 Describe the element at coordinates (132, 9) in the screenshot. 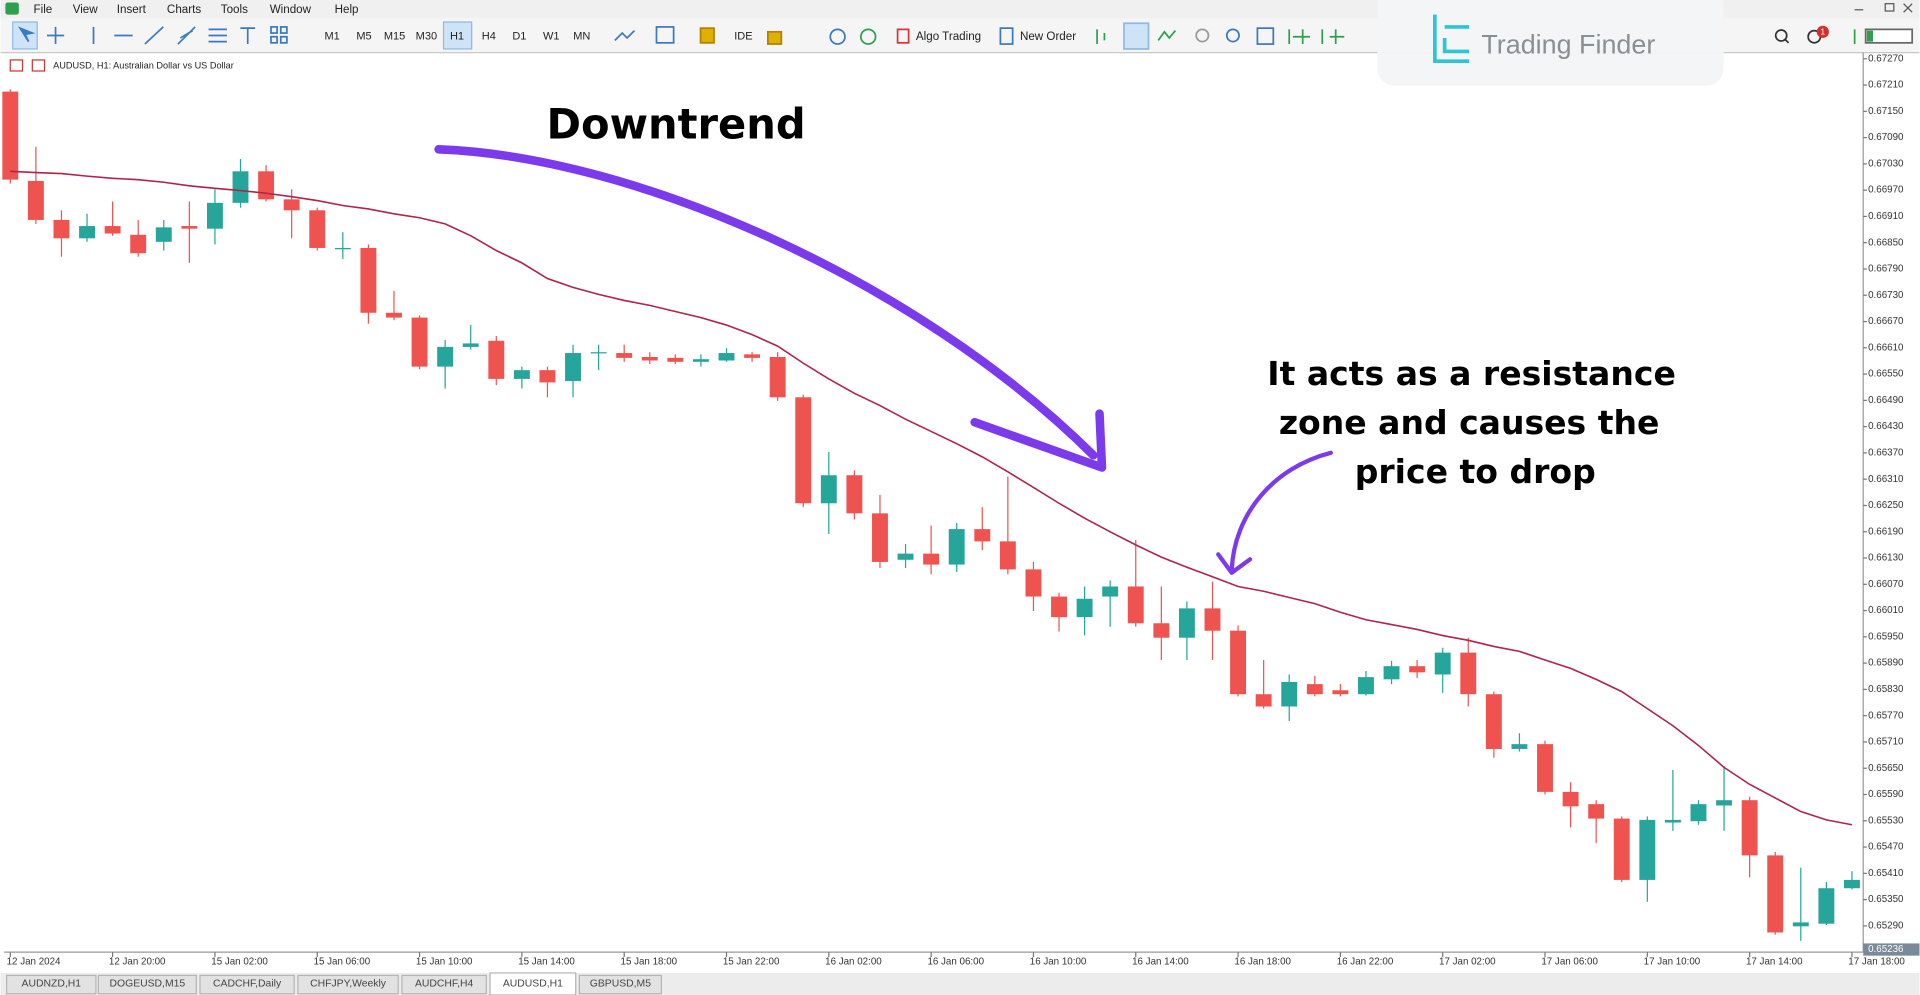

I see `menu-item: Insert` at that location.